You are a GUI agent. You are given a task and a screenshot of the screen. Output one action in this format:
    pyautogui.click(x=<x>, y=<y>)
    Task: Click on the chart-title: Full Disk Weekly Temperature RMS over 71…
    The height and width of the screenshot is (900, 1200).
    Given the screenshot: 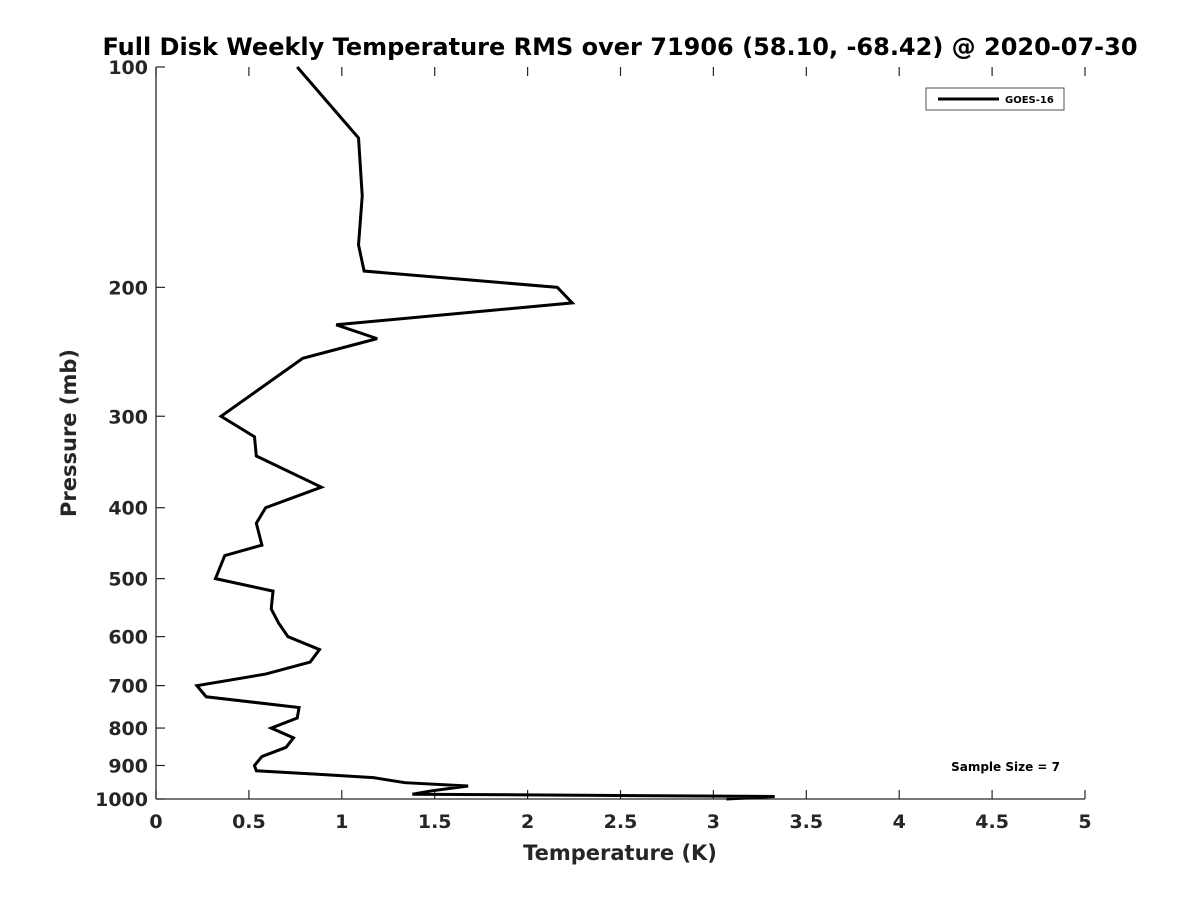 What is the action you would take?
    pyautogui.click(x=619, y=47)
    